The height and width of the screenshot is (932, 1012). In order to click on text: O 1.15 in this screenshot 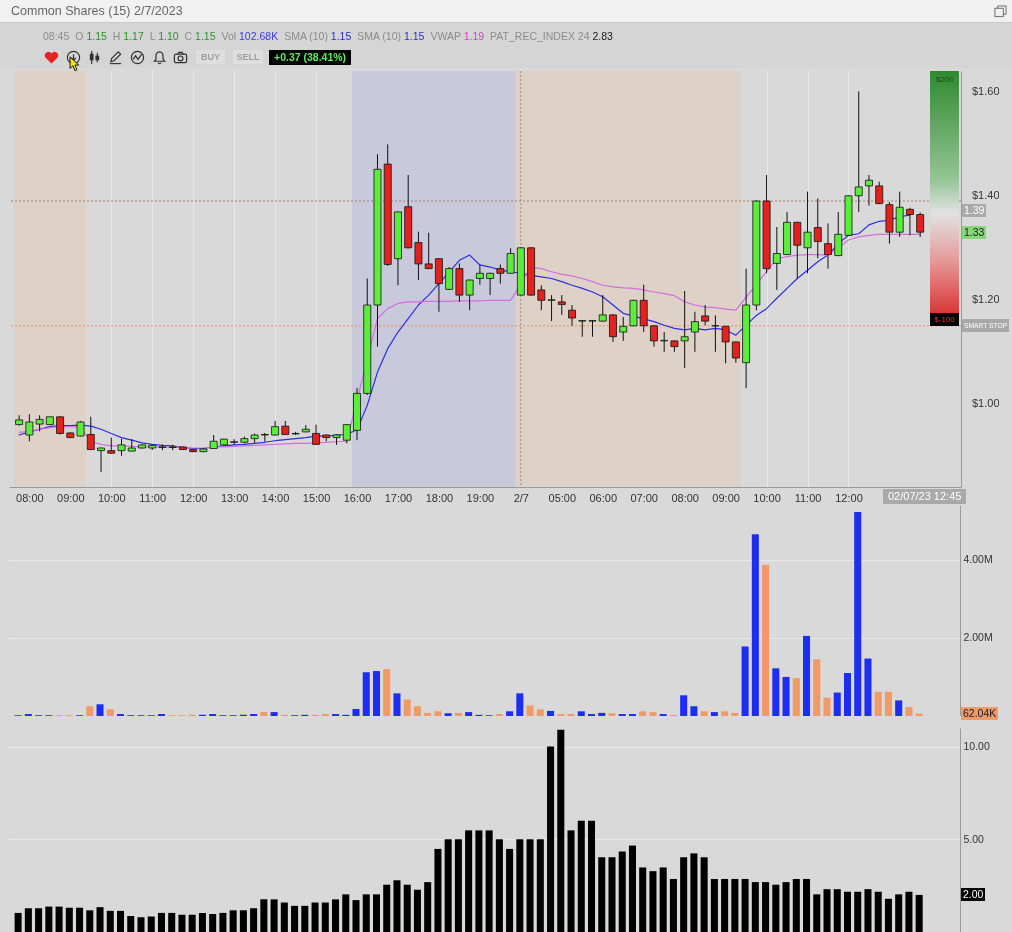, I will do `click(91, 36)`.